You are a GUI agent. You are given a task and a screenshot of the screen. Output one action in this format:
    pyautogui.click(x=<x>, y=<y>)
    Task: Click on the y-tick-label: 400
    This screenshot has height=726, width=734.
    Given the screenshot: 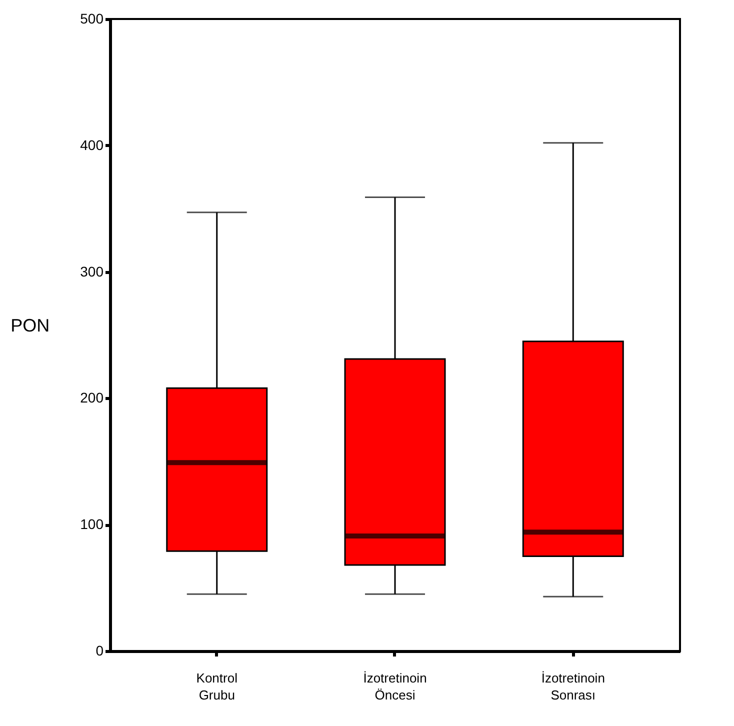 What is the action you would take?
    pyautogui.click(x=92, y=144)
    